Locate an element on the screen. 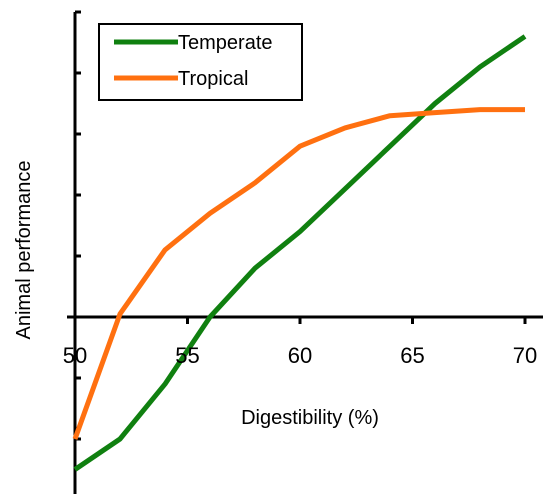  x-tick-label: 55 is located at coordinates (187, 355).